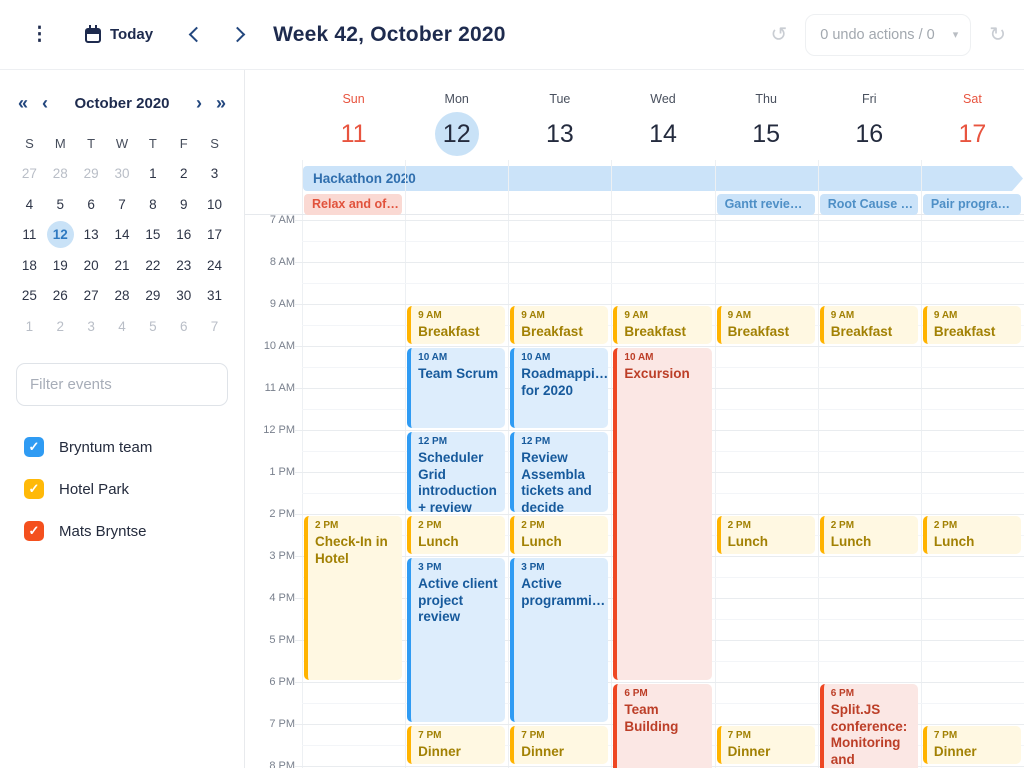 This screenshot has height=768, width=1024. What do you see at coordinates (215, 204) in the screenshot?
I see `minical-day-cell: 10` at bounding box center [215, 204].